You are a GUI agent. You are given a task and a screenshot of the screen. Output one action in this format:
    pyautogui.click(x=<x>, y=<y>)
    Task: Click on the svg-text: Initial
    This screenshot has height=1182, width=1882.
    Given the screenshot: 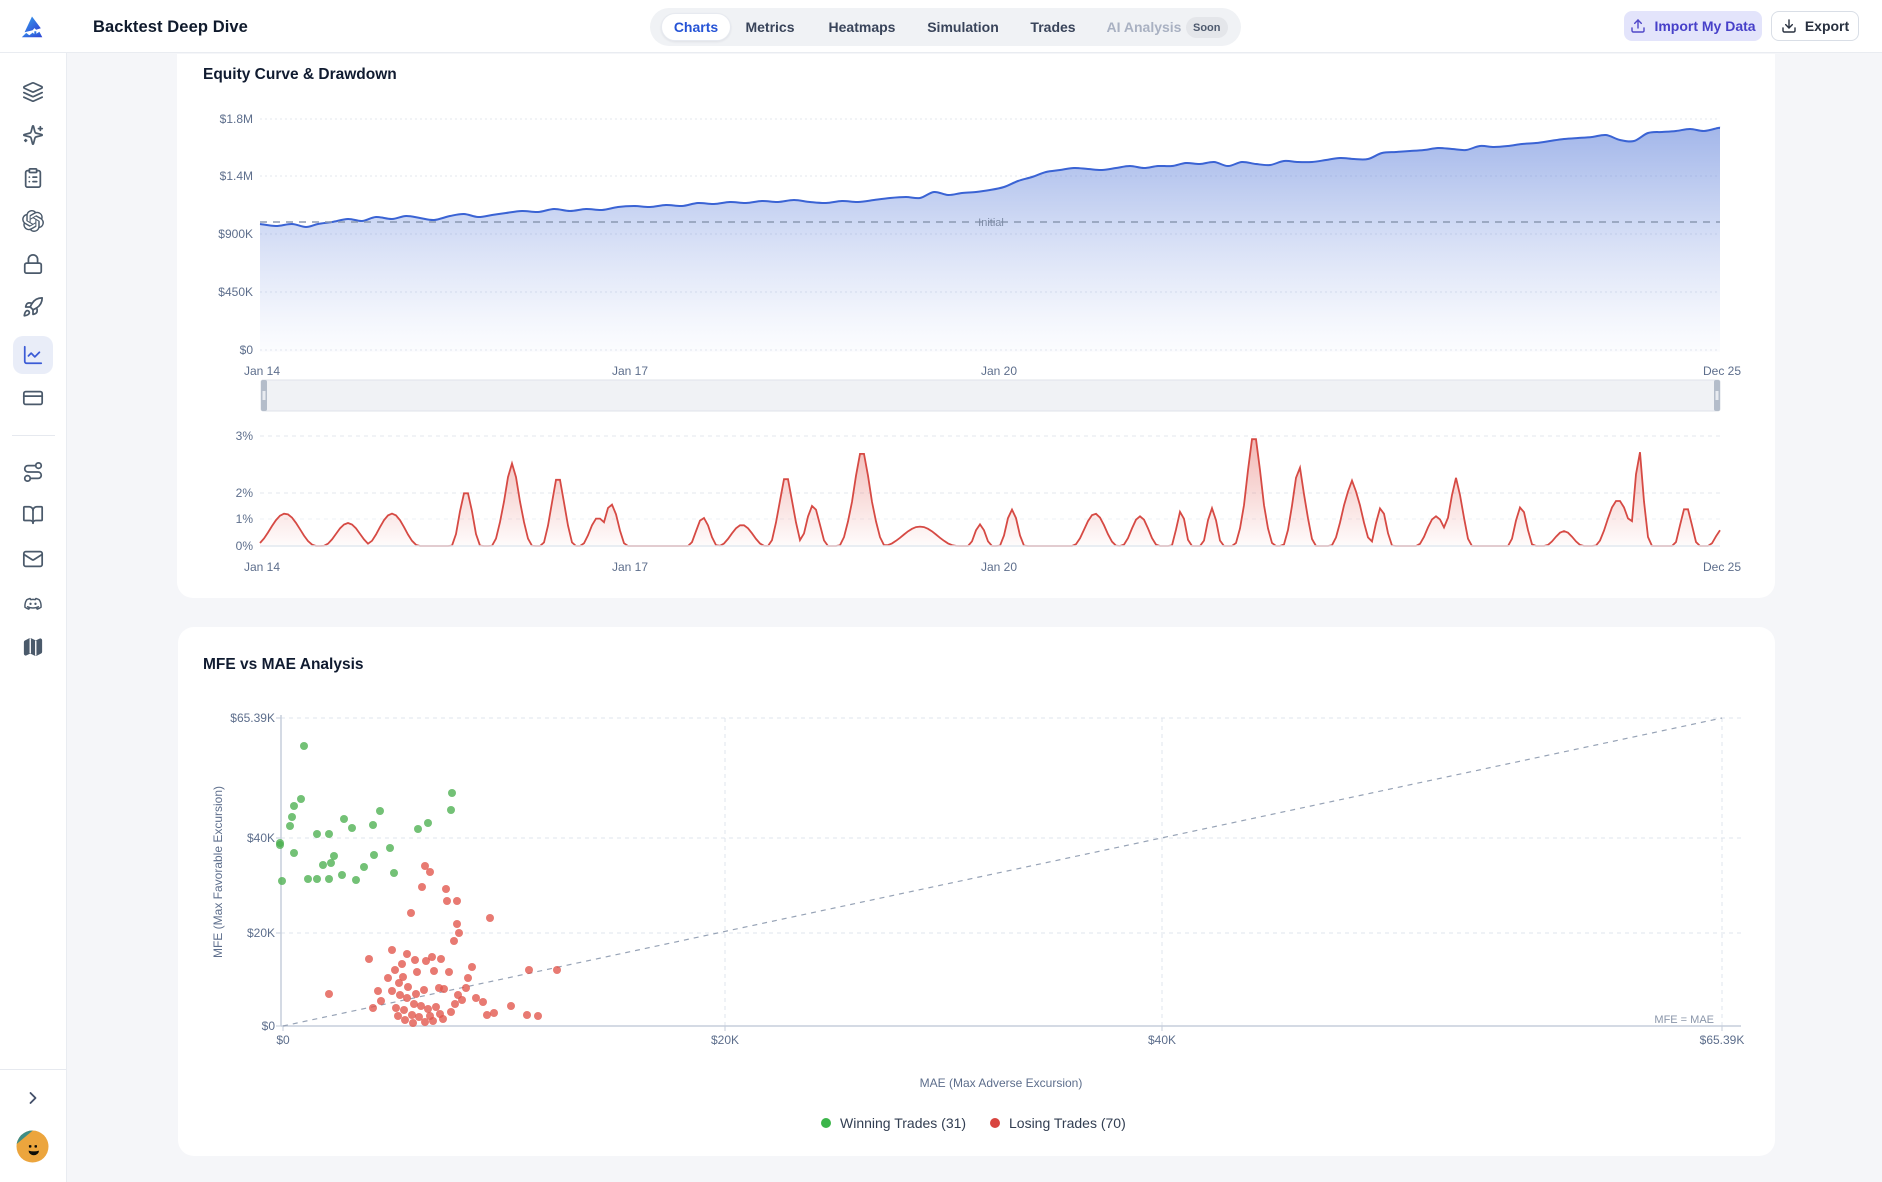 What is the action you would take?
    pyautogui.click(x=991, y=223)
    